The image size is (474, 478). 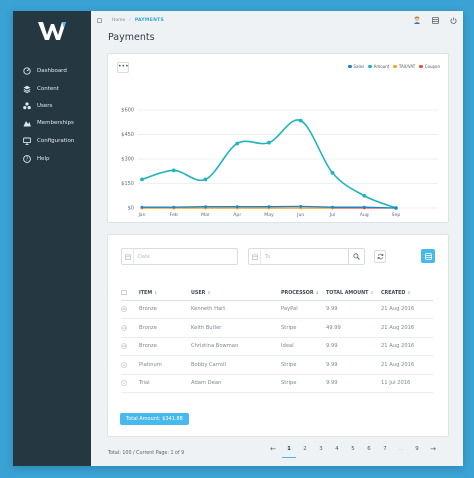 What do you see at coordinates (236, 309) in the screenshot?
I see `user-cell: Kenneth Hart` at bounding box center [236, 309].